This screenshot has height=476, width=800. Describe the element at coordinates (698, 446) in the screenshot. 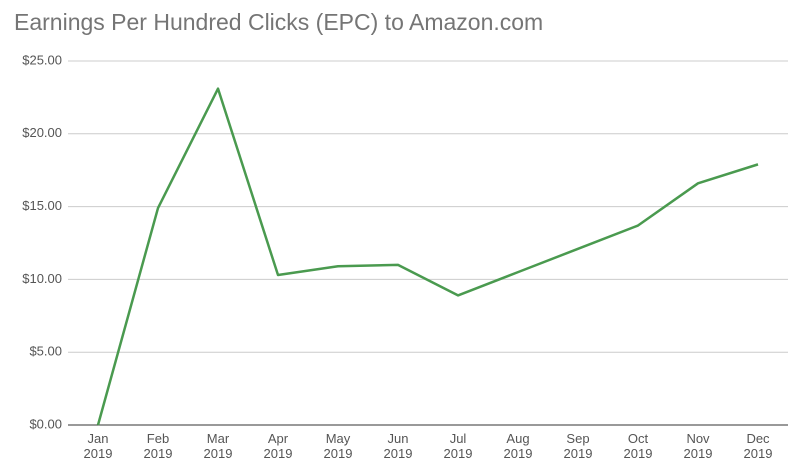

I see `x-tick-label: Nov 2019` at that location.